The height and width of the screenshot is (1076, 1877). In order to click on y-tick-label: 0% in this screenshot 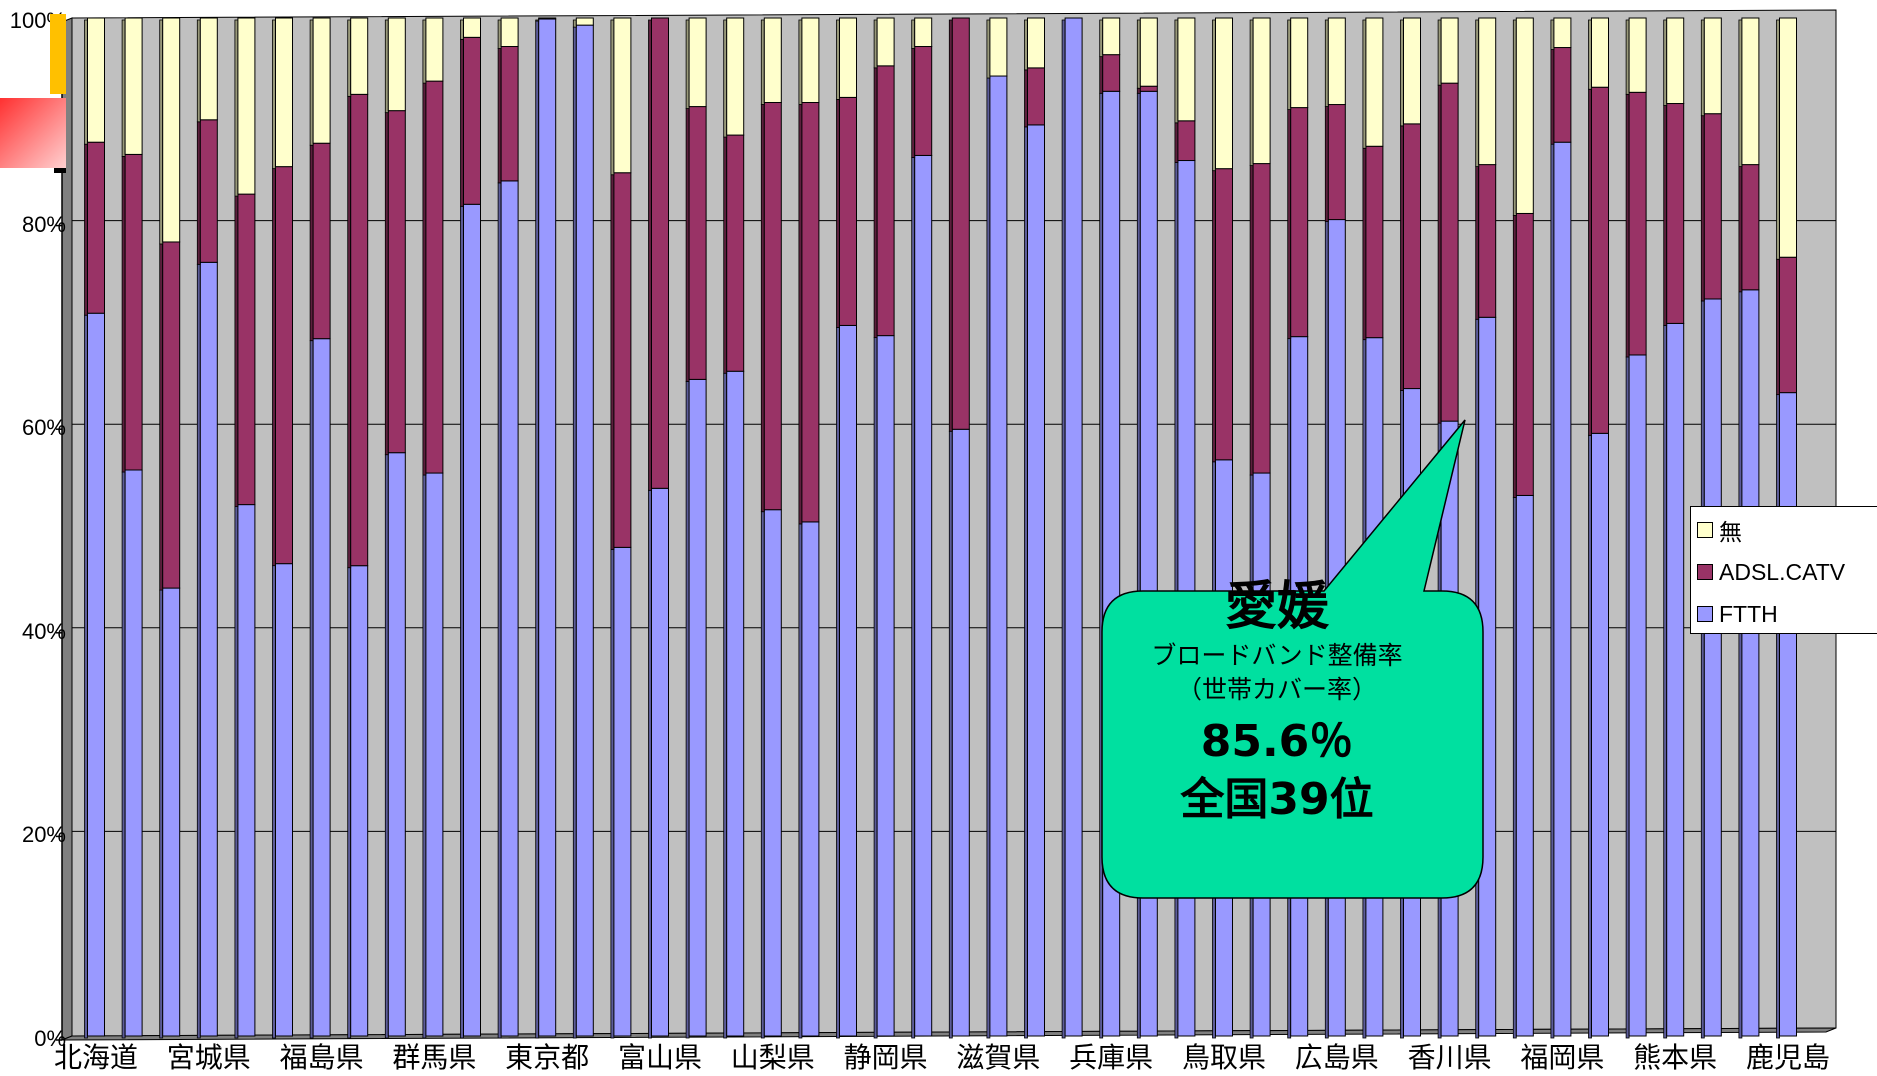, I will do `click(50, 1038)`.